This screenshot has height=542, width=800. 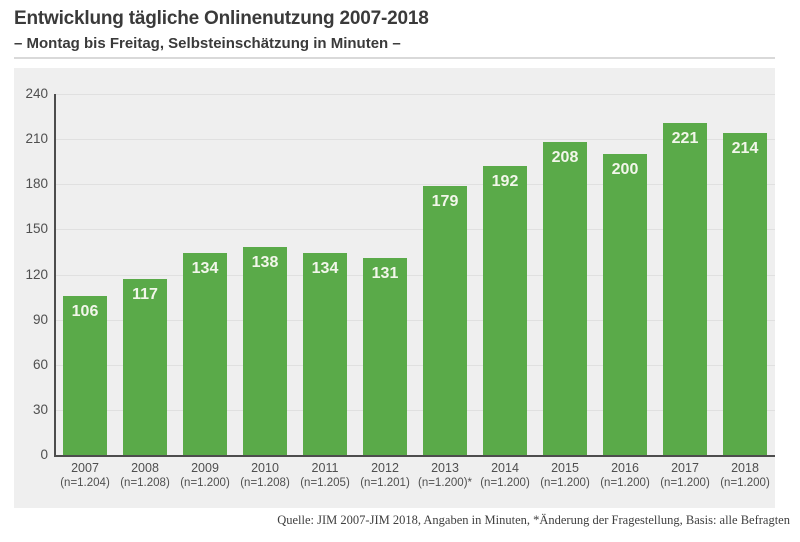 What do you see at coordinates (325, 476) in the screenshot?
I see `x-label-2011: 2011 (n=1.205)` at bounding box center [325, 476].